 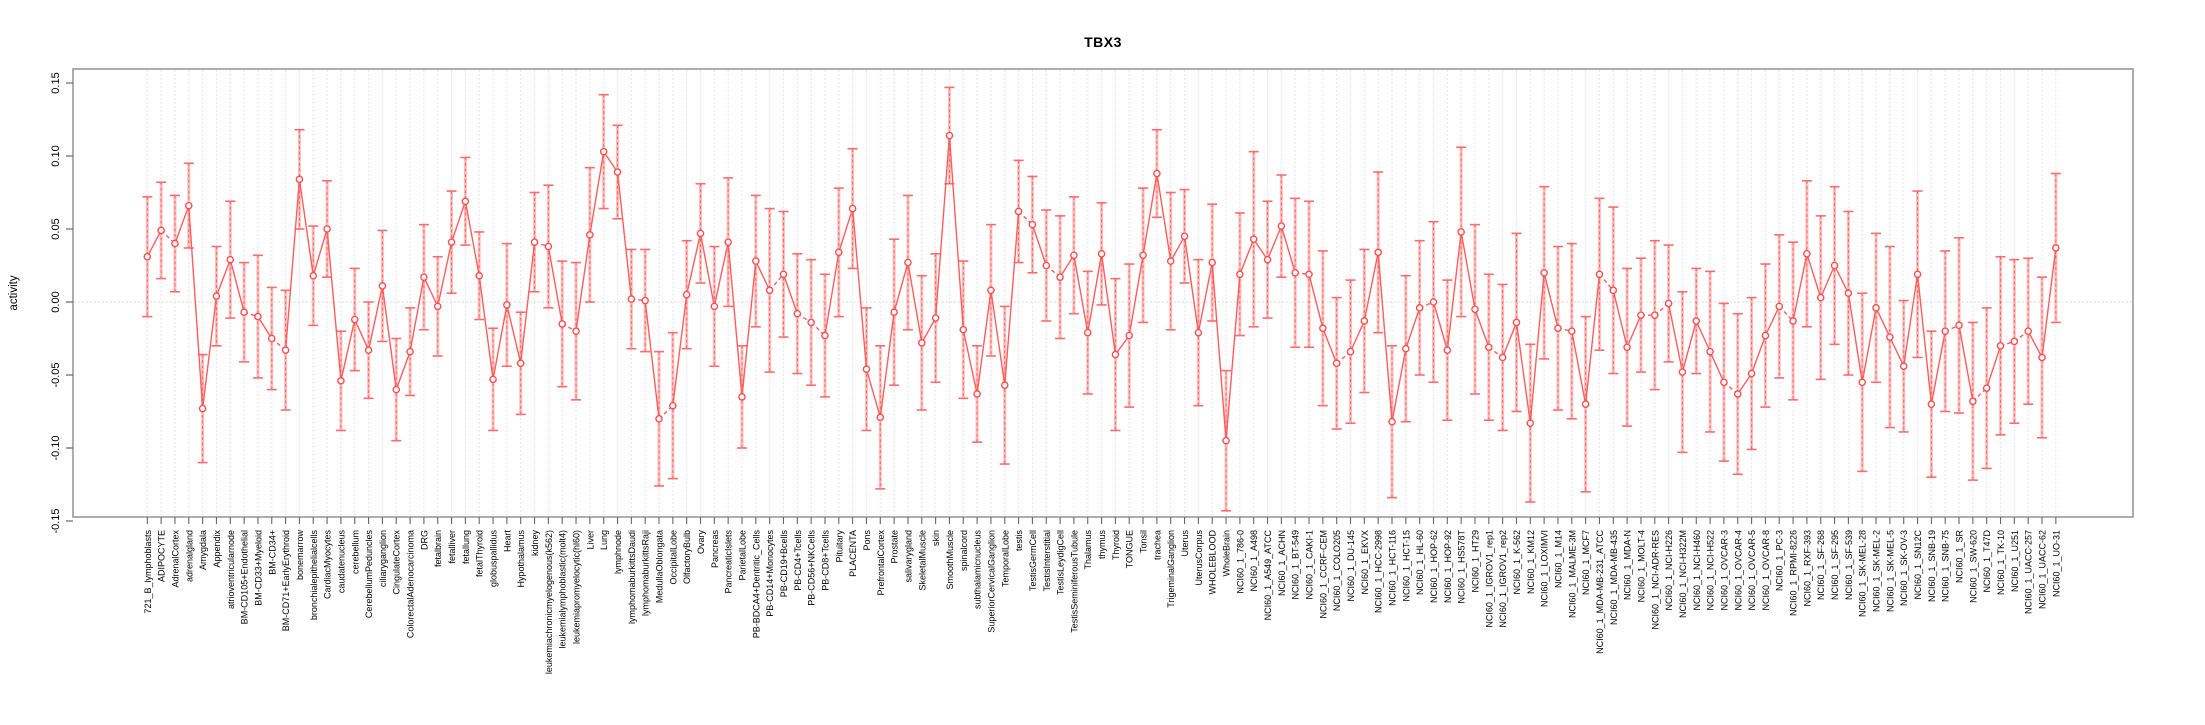 I want to click on y-tick-label: -0.05, so click(x=56, y=374).